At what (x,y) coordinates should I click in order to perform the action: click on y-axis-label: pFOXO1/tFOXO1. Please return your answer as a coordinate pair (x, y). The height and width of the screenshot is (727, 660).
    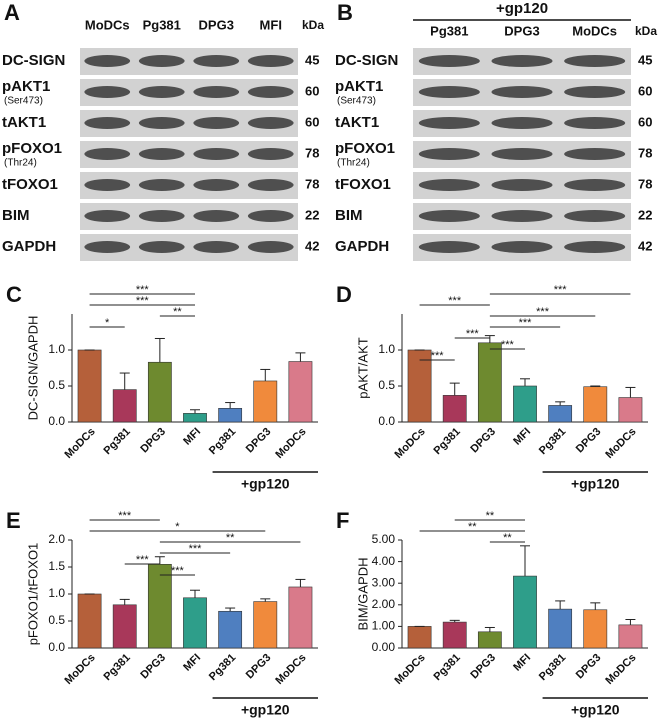
    Looking at the image, I should click on (32, 594).